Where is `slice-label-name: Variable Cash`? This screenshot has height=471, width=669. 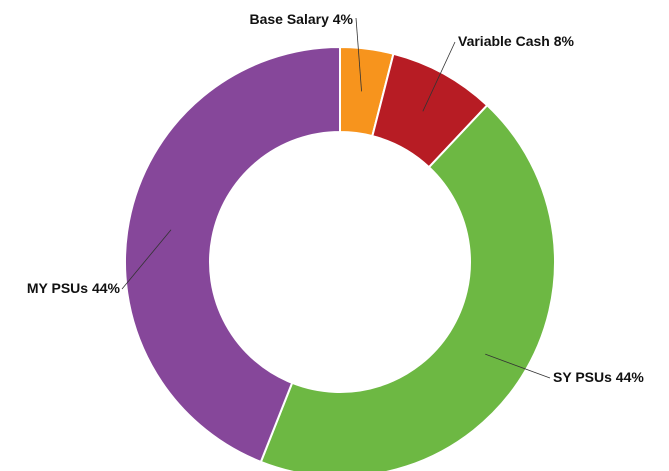
slice-label-name: Variable Cash is located at coordinates (504, 41).